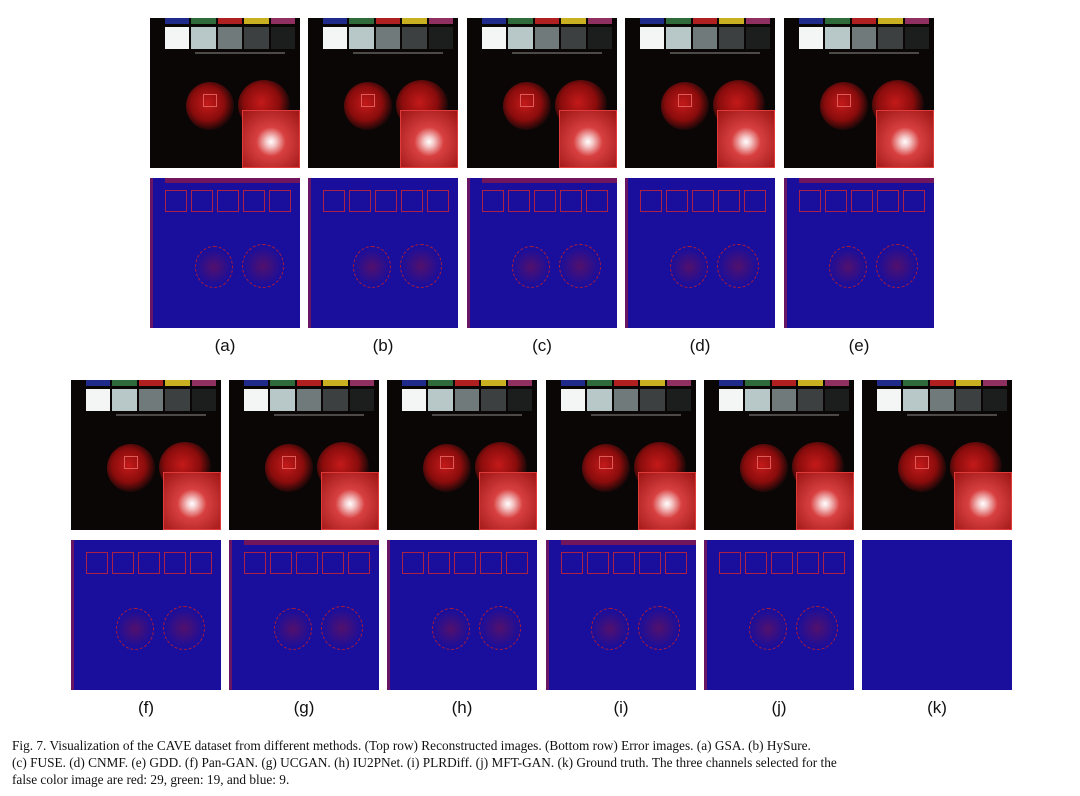 The width and height of the screenshot is (1080, 796). What do you see at coordinates (700, 345) in the screenshot?
I see `panel-label: (d)` at bounding box center [700, 345].